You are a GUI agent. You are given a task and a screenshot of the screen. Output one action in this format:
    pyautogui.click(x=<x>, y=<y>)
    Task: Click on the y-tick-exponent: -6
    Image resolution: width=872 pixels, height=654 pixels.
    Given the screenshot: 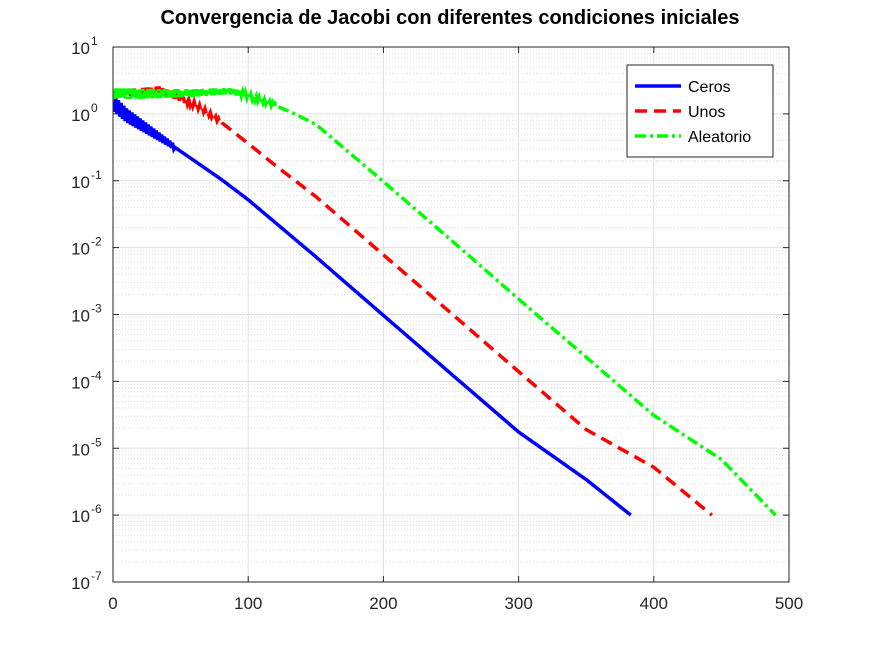 What is the action you would take?
    pyautogui.click(x=96, y=509)
    